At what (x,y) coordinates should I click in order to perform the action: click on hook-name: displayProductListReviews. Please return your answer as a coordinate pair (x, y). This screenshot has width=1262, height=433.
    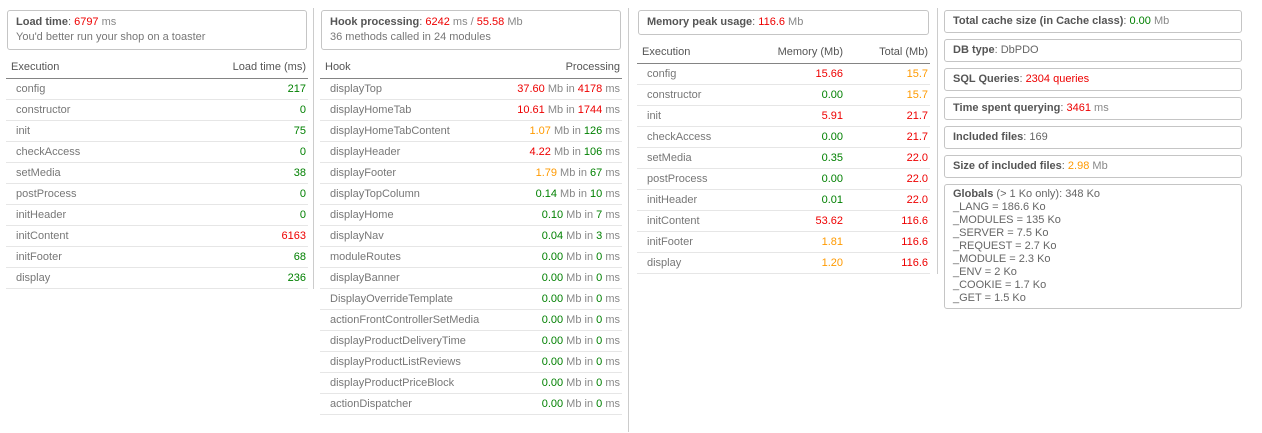
    Looking at the image, I should click on (411, 362).